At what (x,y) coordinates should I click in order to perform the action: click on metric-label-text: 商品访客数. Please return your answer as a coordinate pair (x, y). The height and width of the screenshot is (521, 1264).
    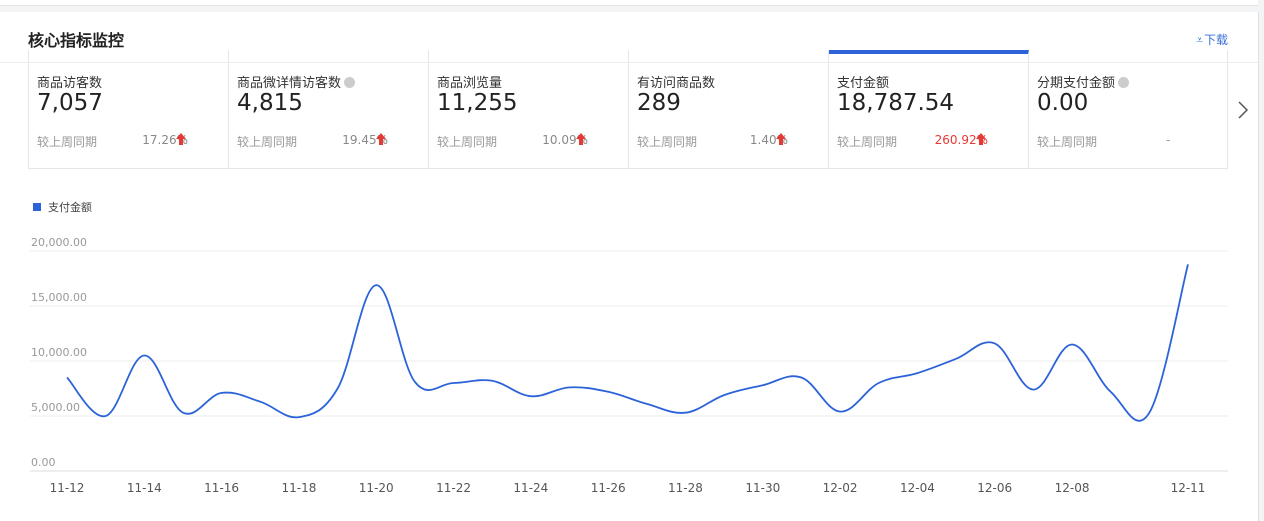
    Looking at the image, I should click on (70, 83).